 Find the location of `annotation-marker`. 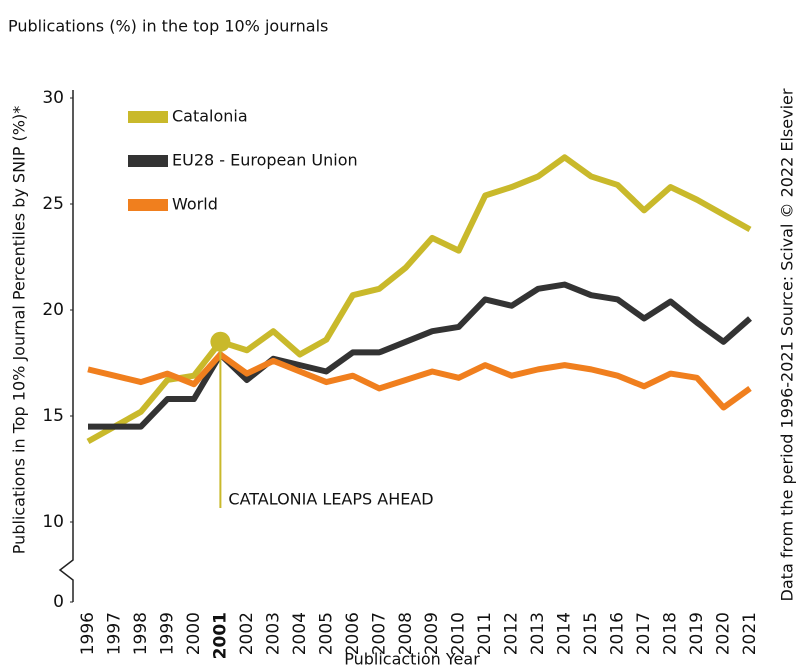

annotation-marker is located at coordinates (220, 341).